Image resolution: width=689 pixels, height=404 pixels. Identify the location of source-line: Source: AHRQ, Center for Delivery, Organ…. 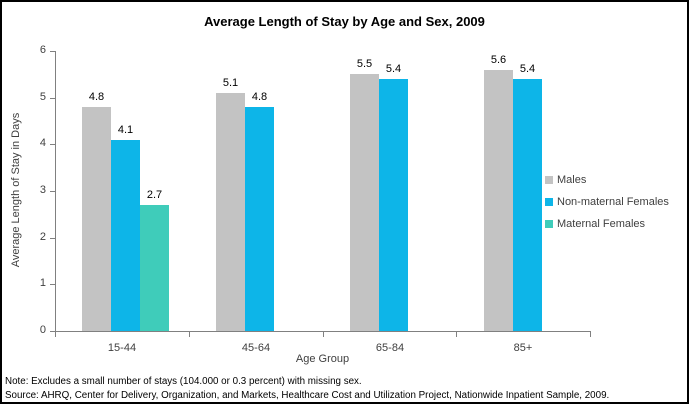
(307, 395).